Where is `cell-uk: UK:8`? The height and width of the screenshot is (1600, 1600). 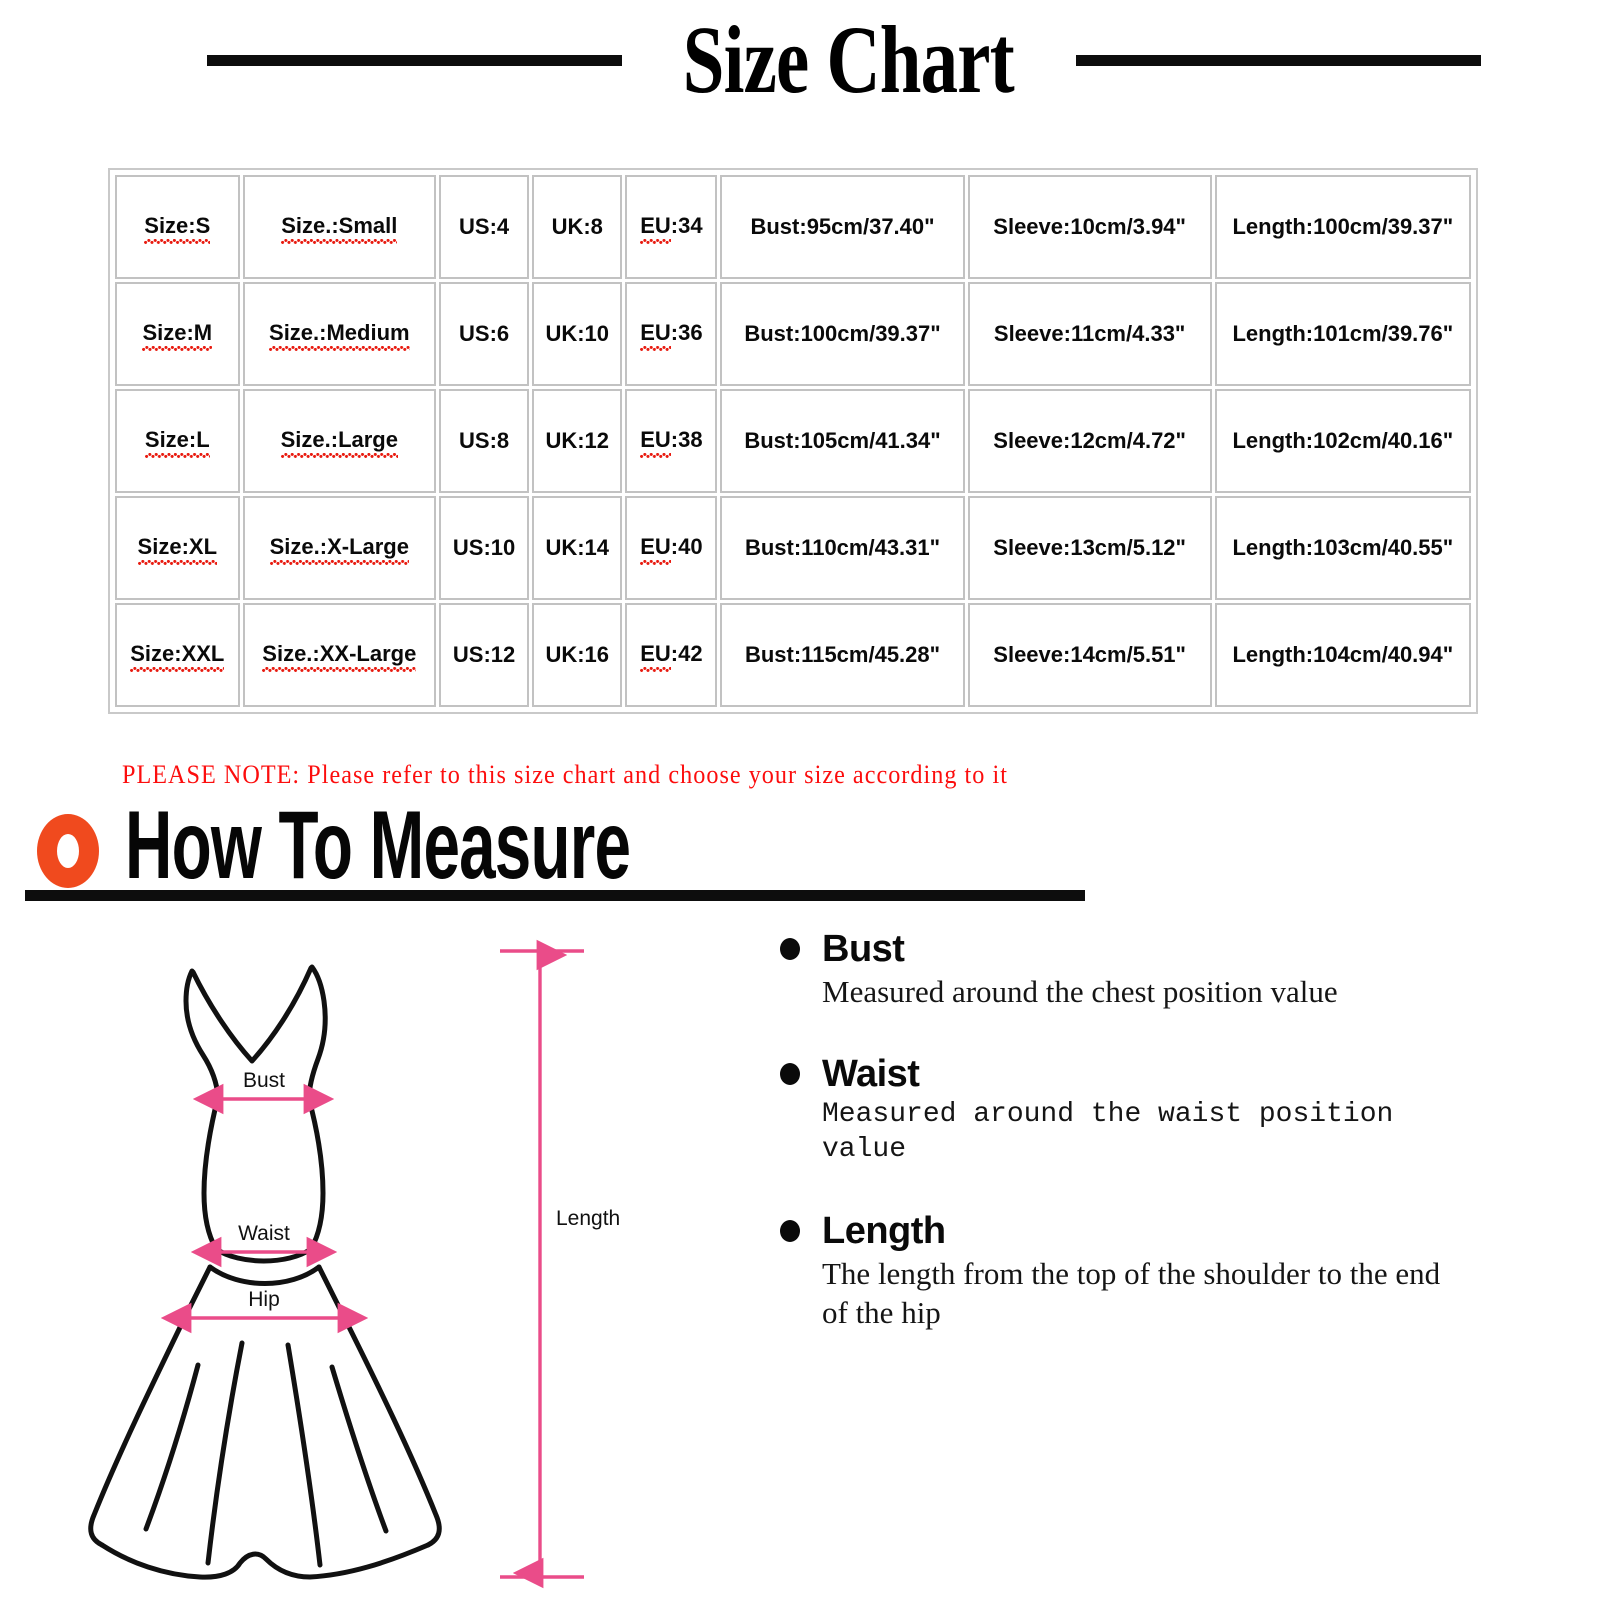 cell-uk: UK:8 is located at coordinates (577, 227).